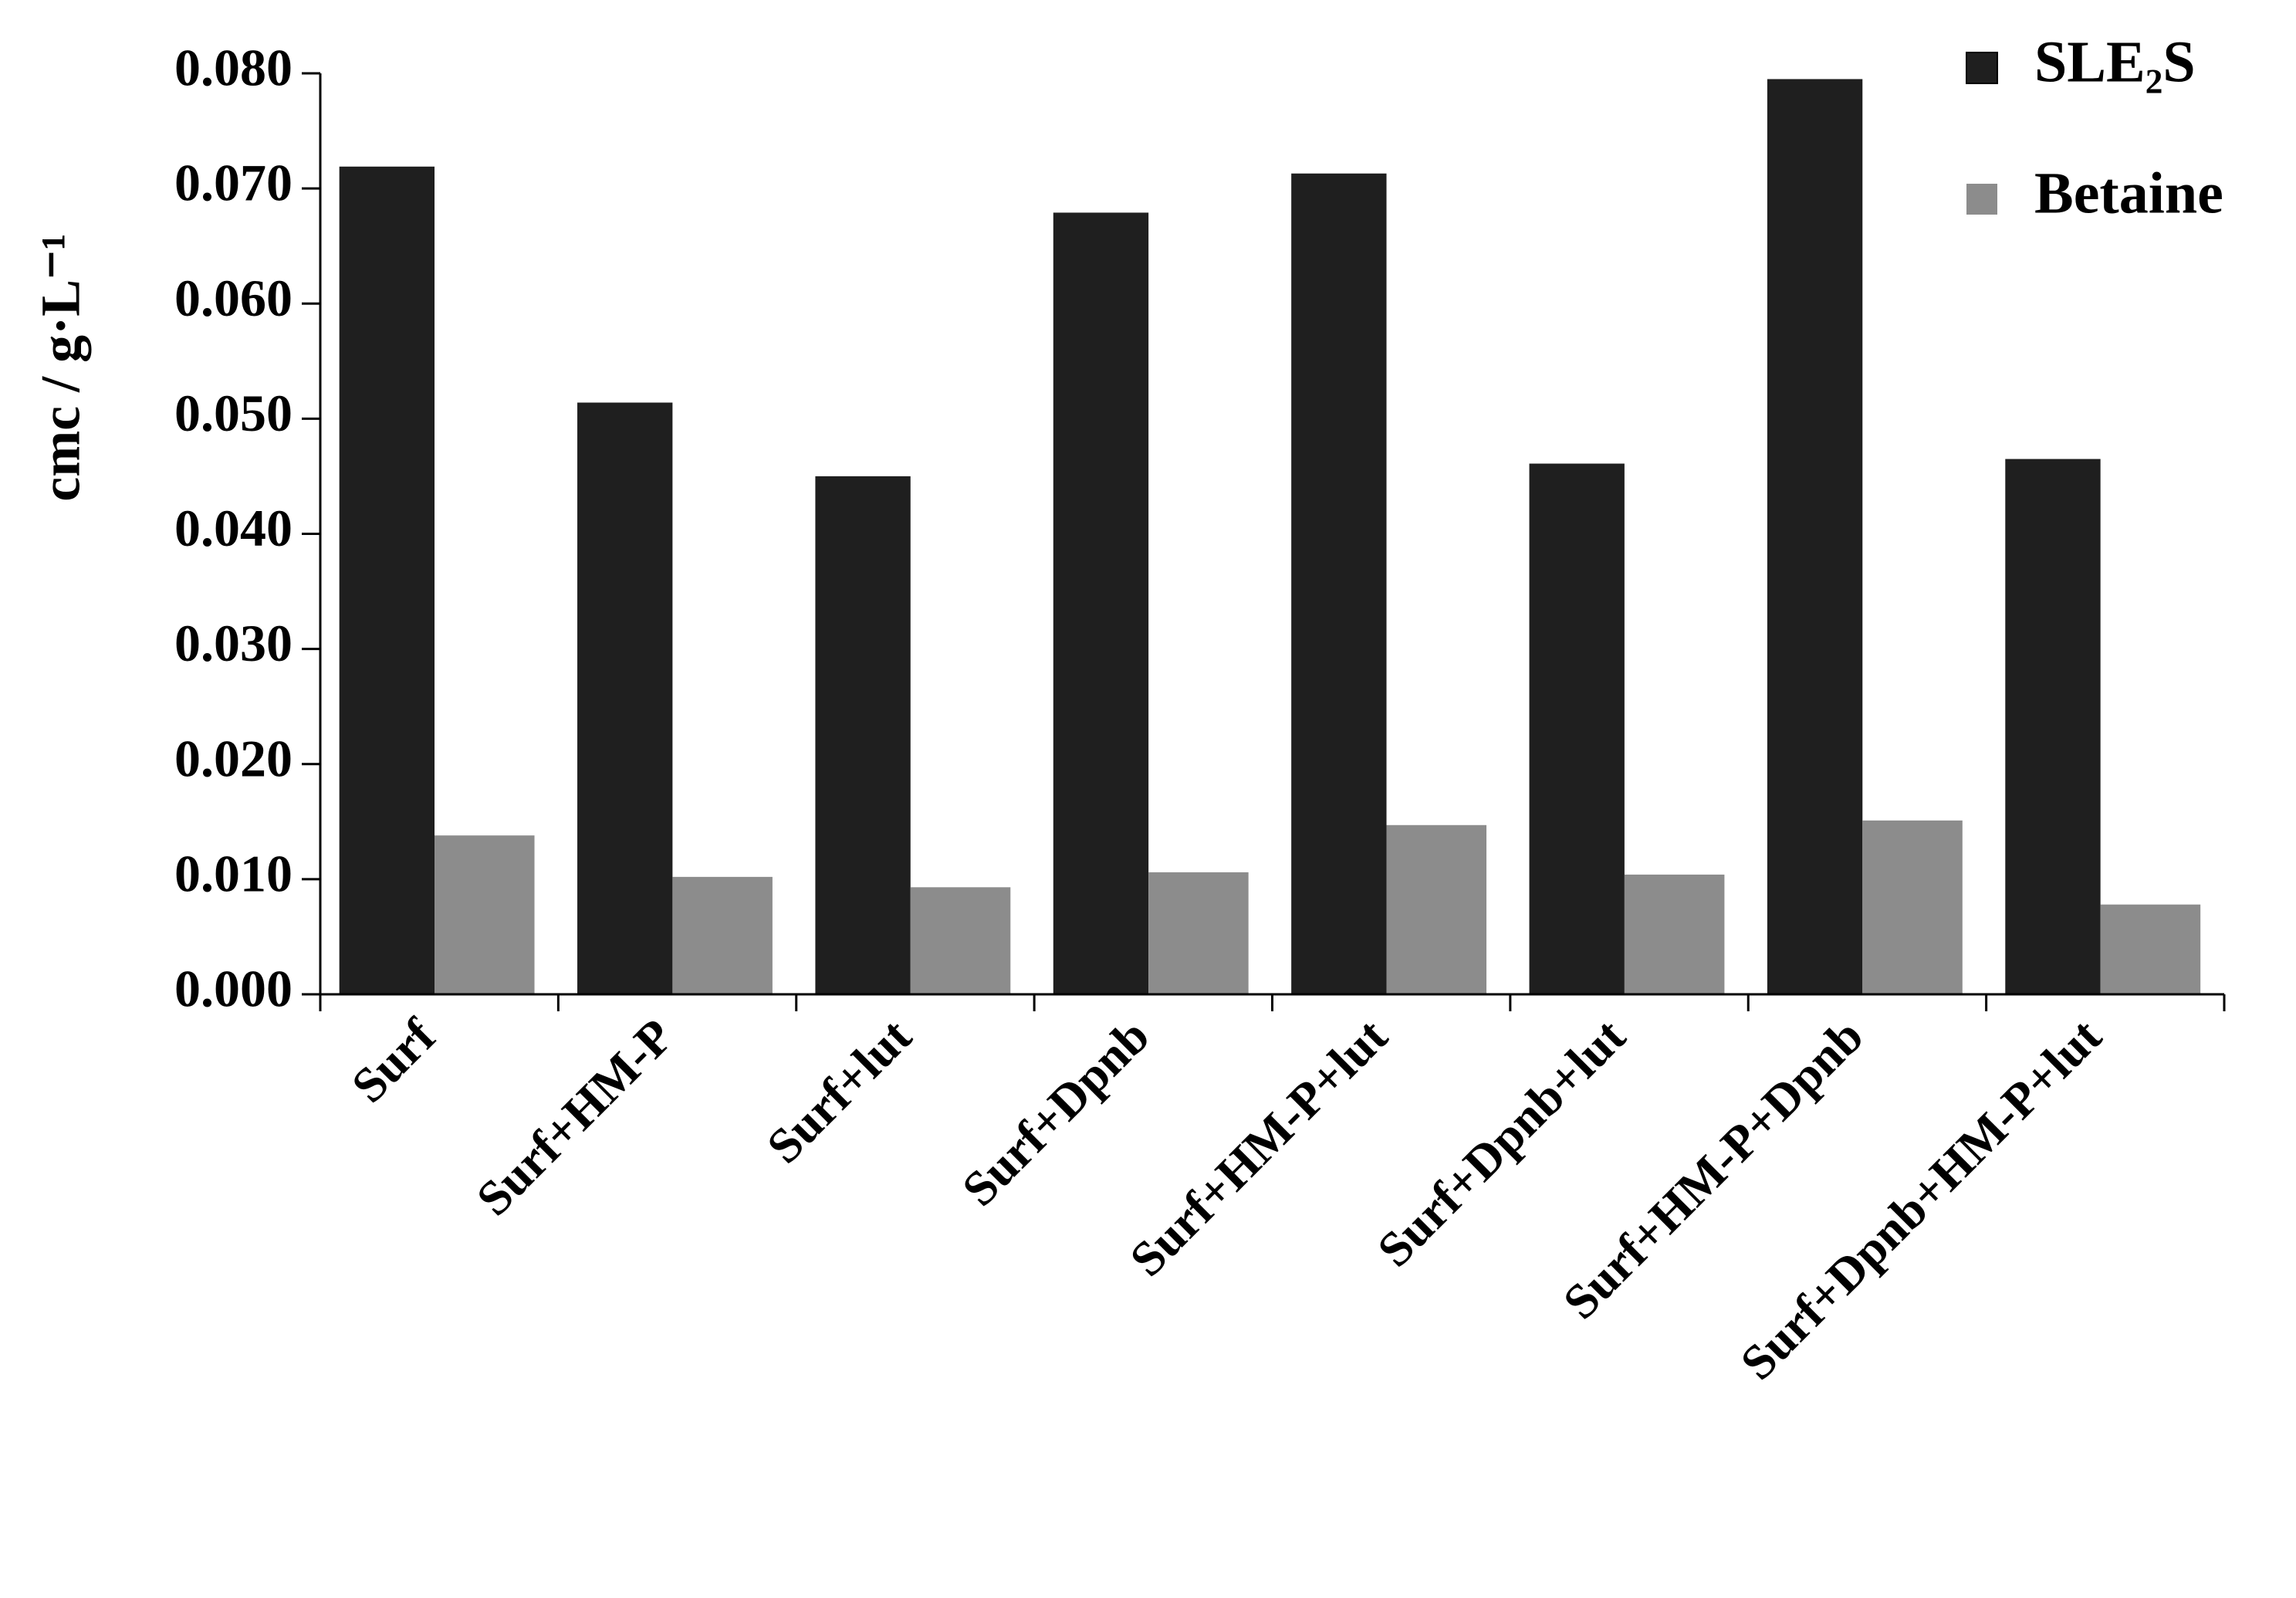 The image size is (2296, 1598). What do you see at coordinates (233, 413) in the screenshot?
I see `y-tick-label: 0.050` at bounding box center [233, 413].